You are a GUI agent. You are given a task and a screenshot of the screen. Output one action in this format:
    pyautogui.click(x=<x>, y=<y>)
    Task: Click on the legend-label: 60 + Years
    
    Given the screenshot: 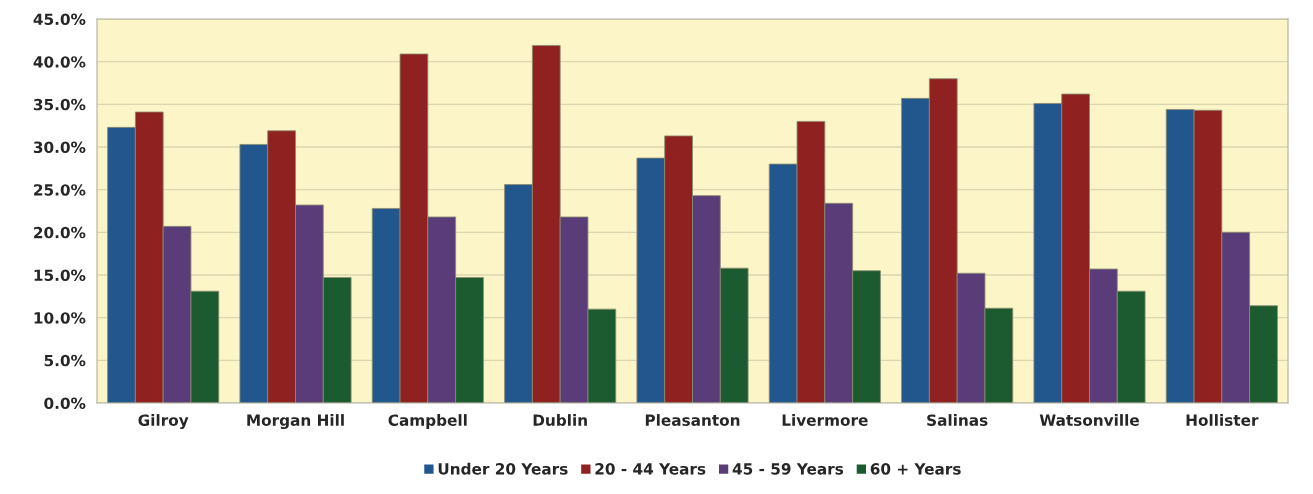 What is the action you would take?
    pyautogui.click(x=915, y=469)
    